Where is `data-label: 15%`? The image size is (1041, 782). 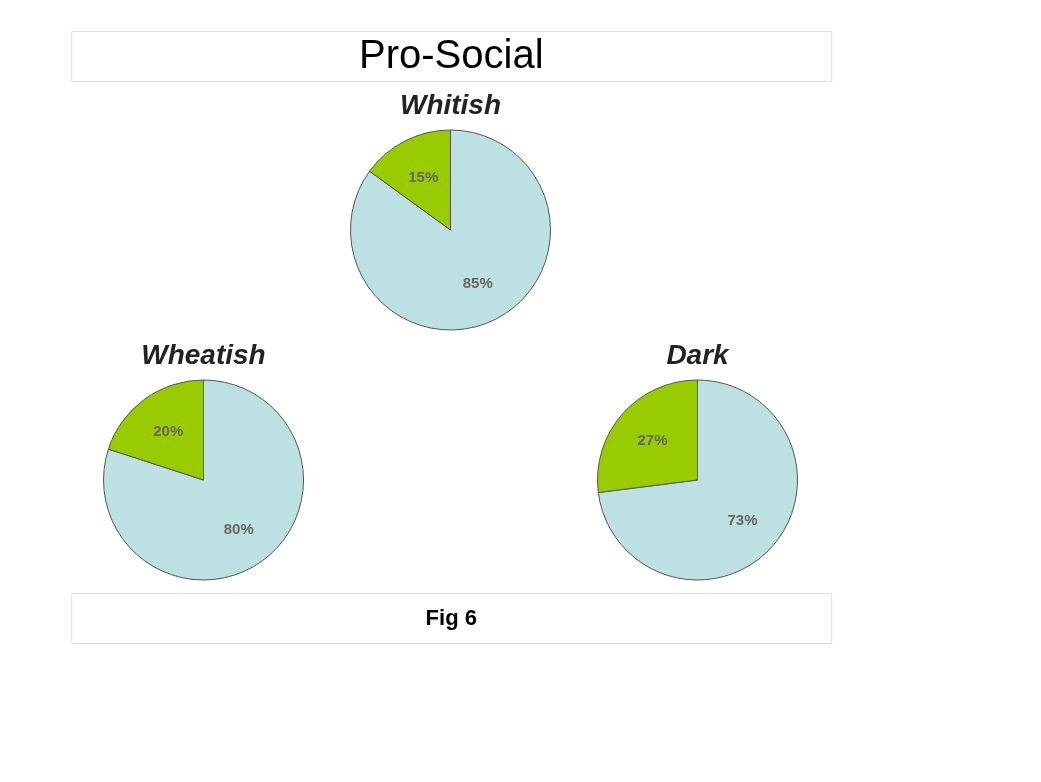 data-label: 15% is located at coordinates (423, 176).